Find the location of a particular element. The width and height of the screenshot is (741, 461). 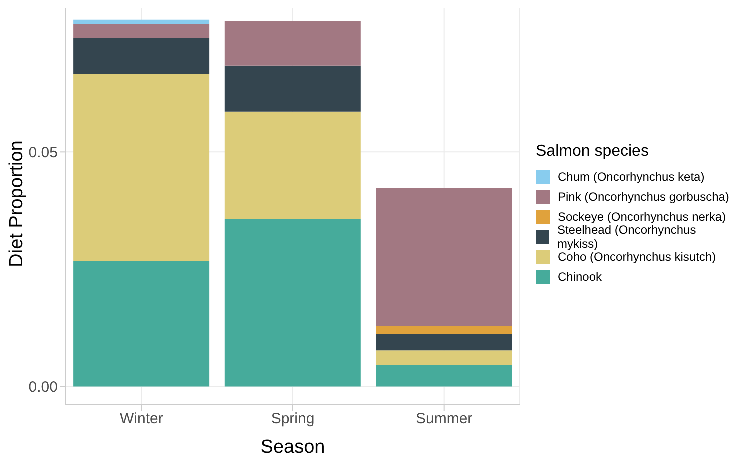

legend-label: Sockeye (Oncorhynchus nerka) is located at coordinates (642, 217).